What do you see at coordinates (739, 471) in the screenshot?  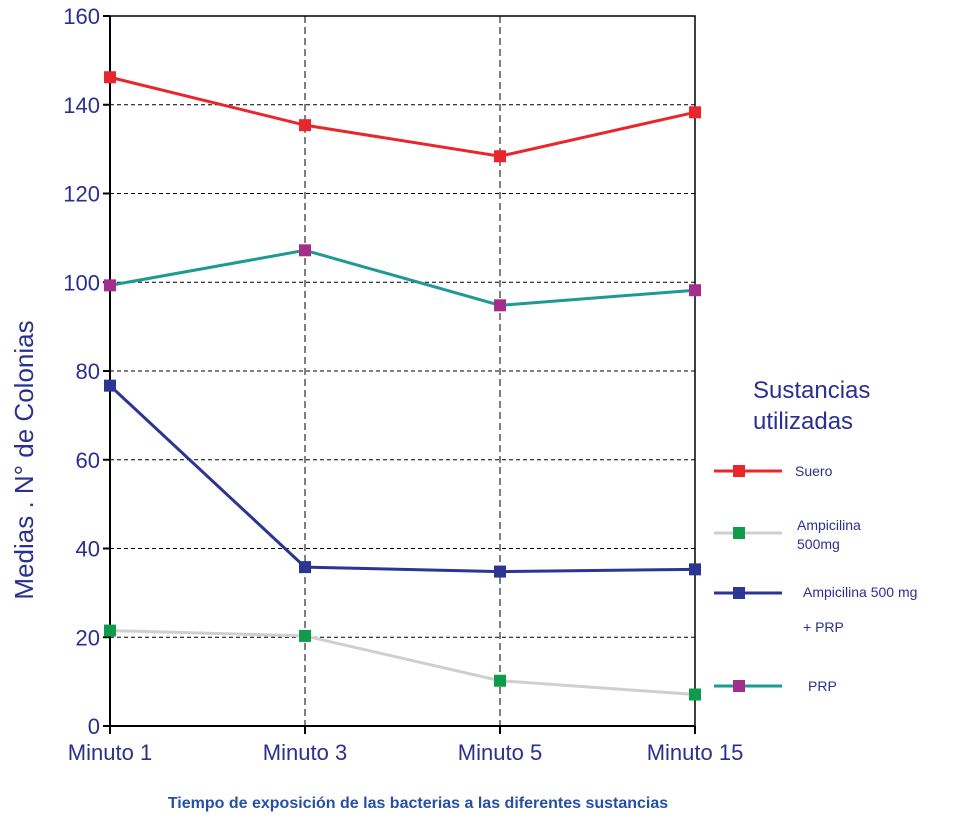 I see `legend-marker-suero` at bounding box center [739, 471].